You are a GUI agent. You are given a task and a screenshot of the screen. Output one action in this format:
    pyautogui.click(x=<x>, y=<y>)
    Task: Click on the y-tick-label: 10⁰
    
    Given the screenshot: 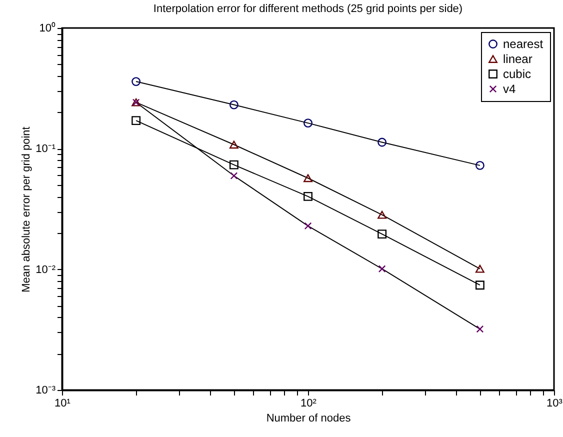 What is the action you would take?
    pyautogui.click(x=47, y=28)
    